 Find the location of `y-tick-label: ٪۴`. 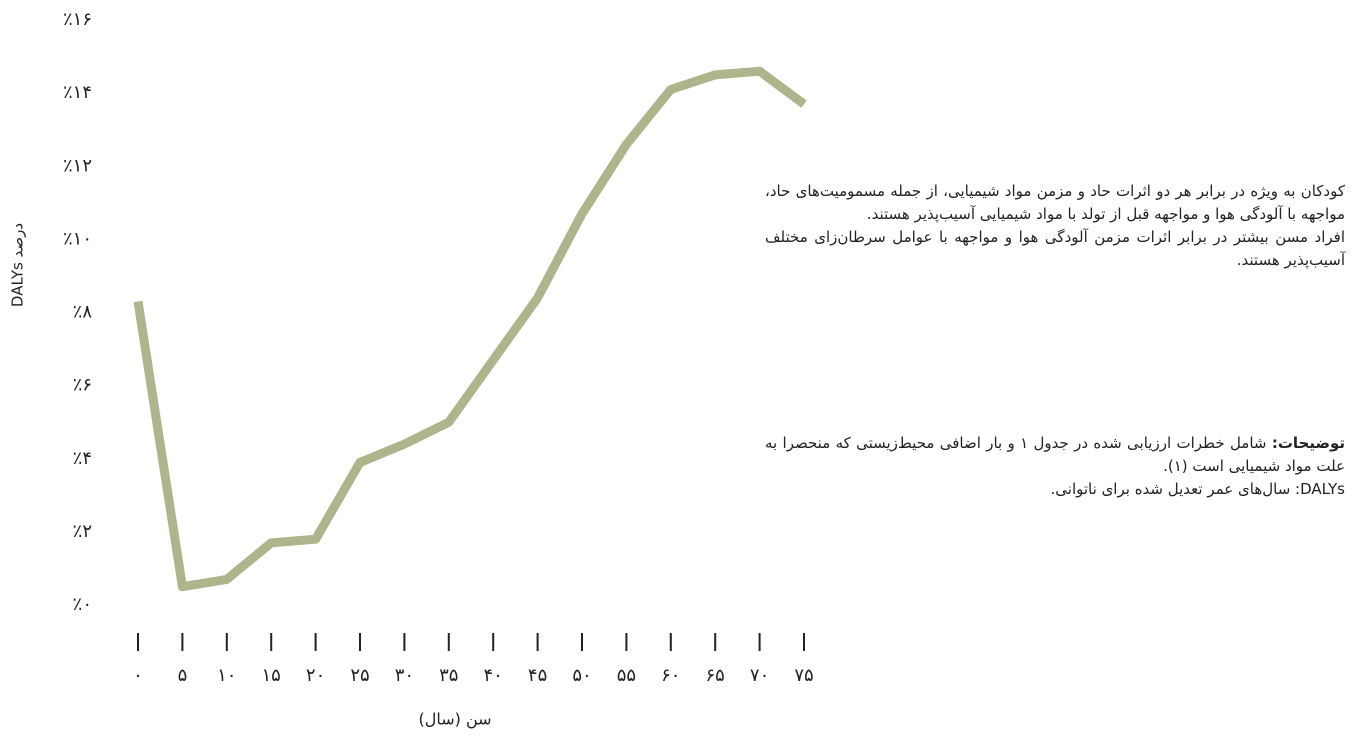

y-tick-label: ٪۴ is located at coordinates (82, 458).